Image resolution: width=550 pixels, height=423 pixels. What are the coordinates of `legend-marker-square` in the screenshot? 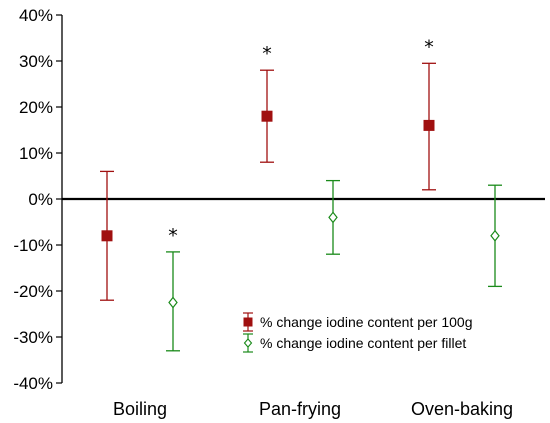 It's located at (248, 322).